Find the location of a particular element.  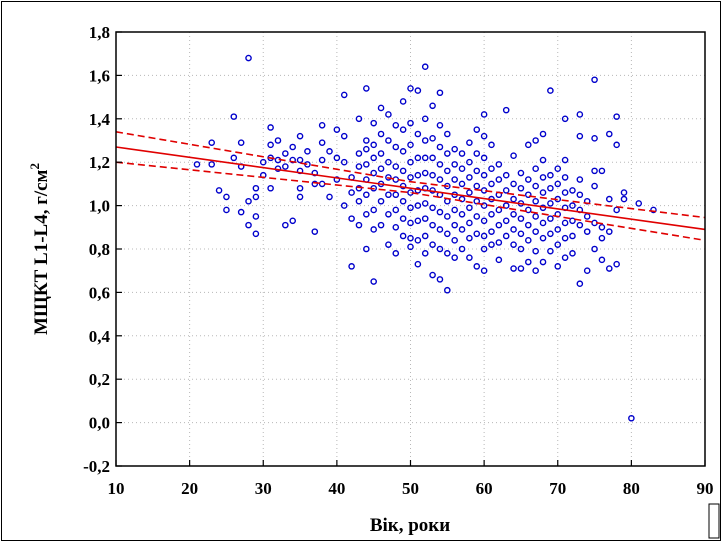

y-tick-label: 1,2 is located at coordinates (99, 162).